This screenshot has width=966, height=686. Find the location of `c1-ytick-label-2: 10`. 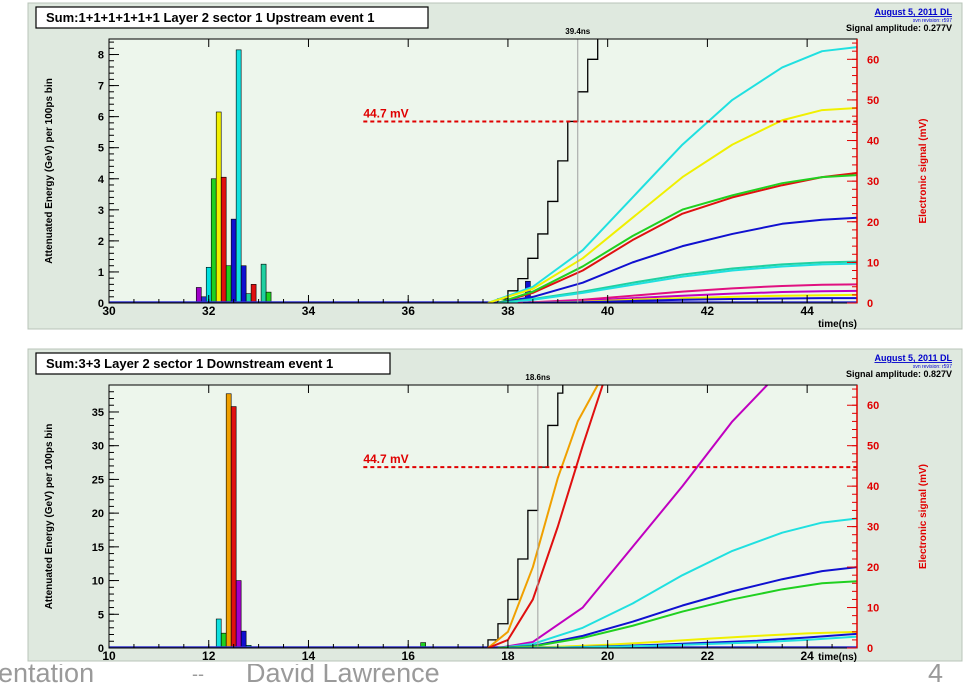

c1-ytick-label-2: 10 is located at coordinates (98, 582).